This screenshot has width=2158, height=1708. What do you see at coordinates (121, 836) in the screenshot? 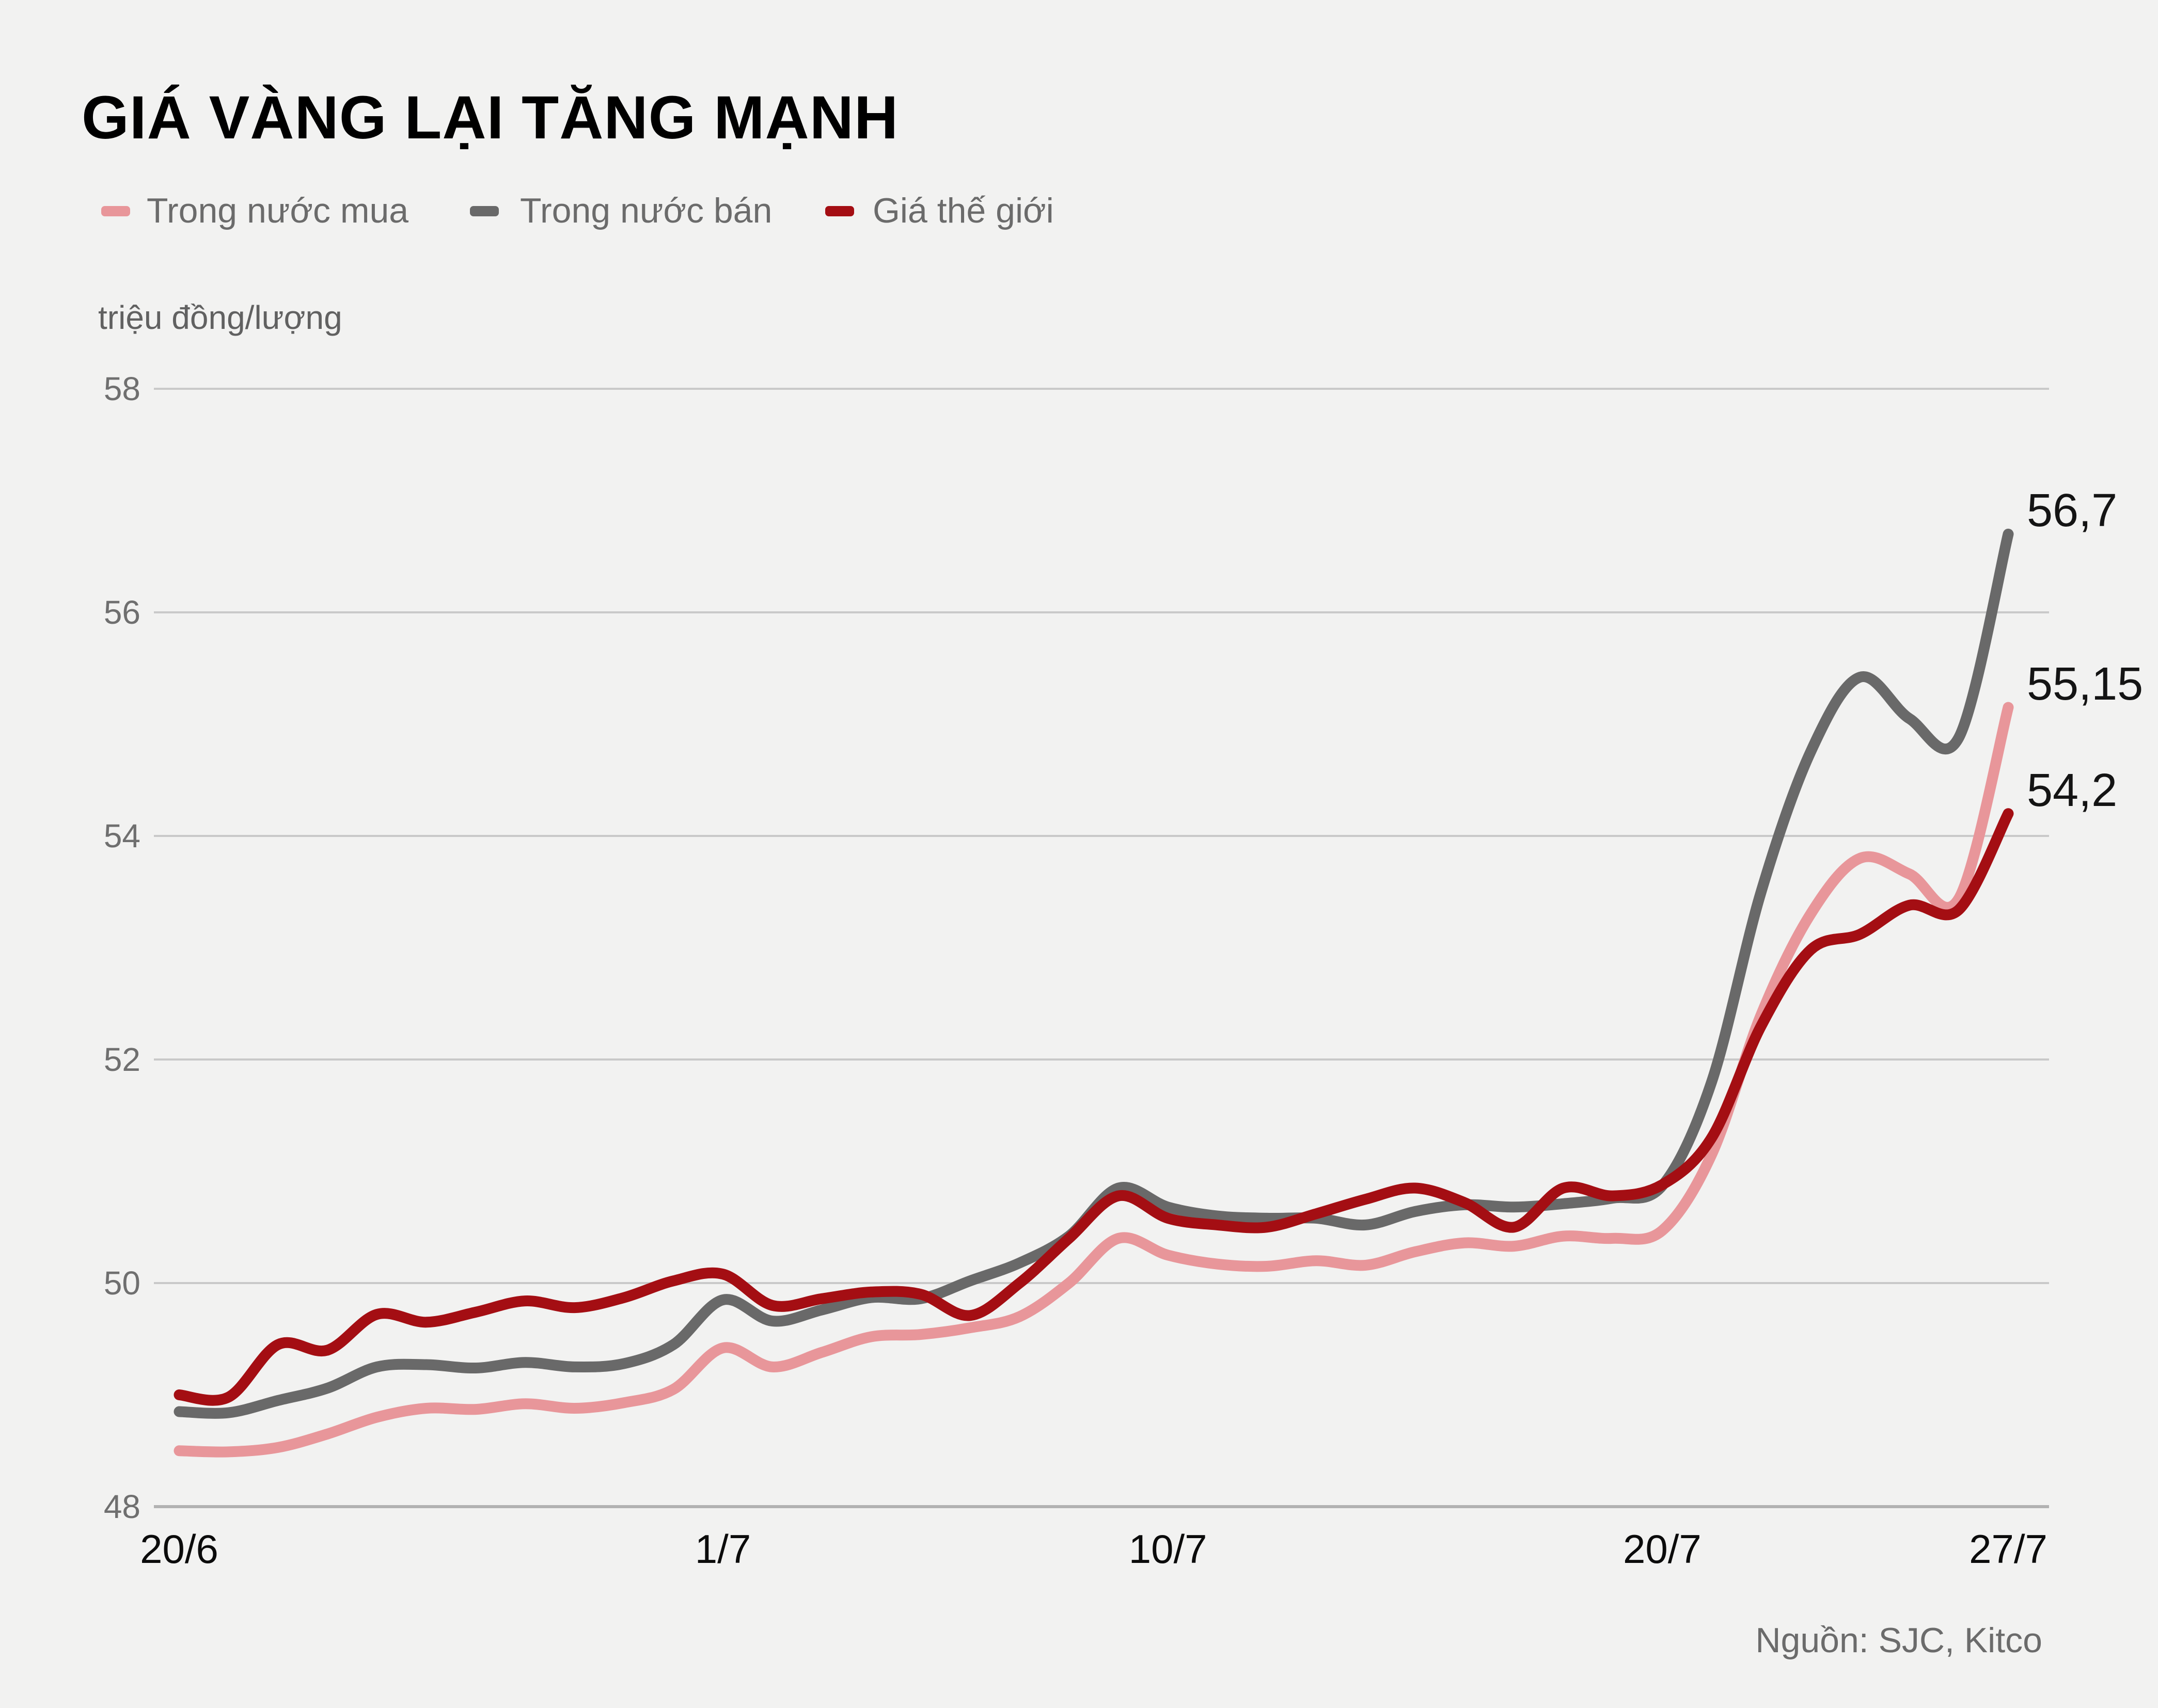
I see `y-axis-tick-label-54: 54` at bounding box center [121, 836].